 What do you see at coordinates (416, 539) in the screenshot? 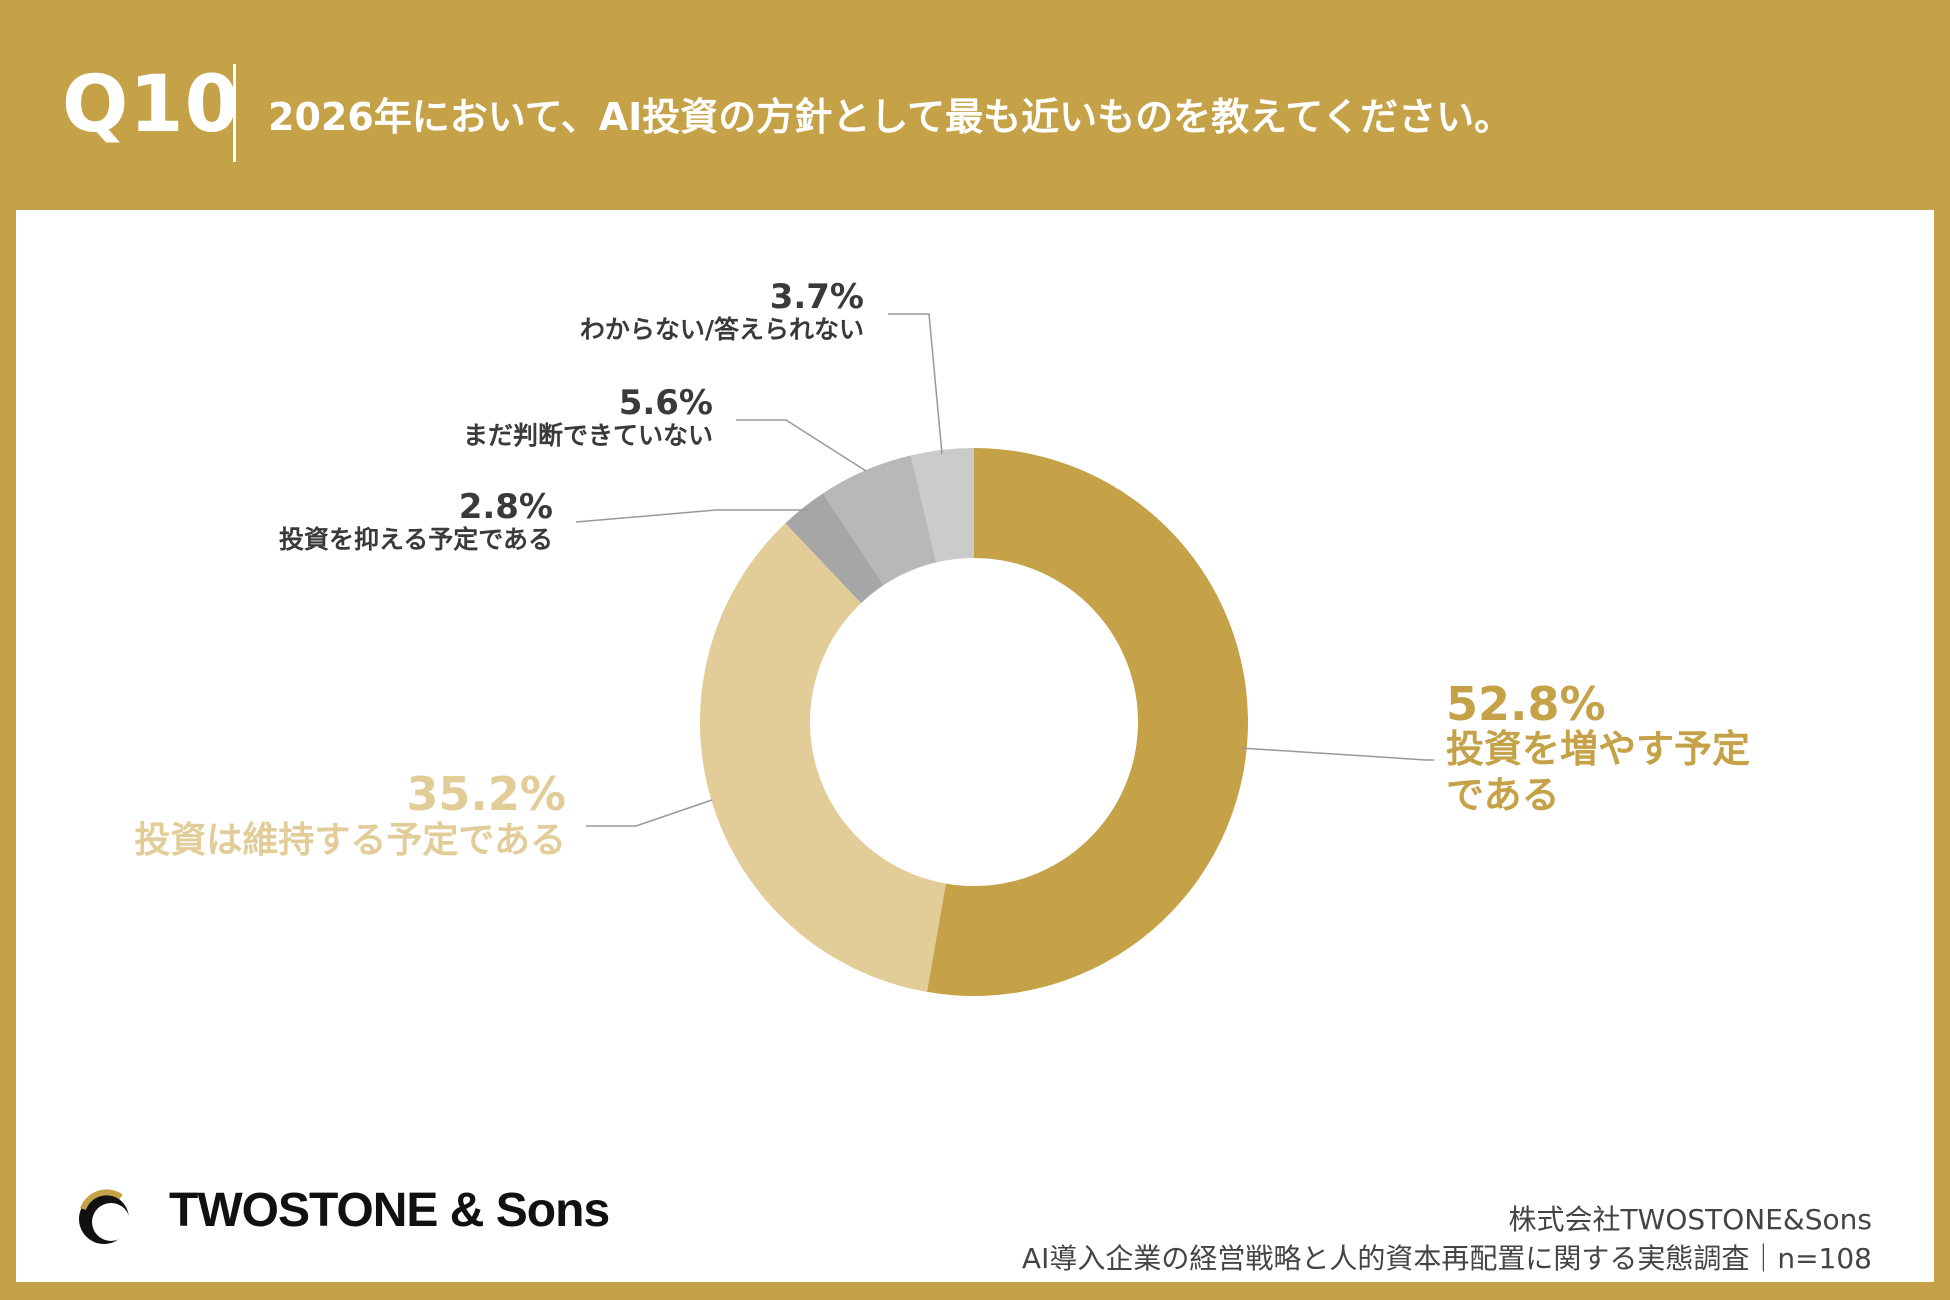
I see `category-label-restrain: 投資を抑える予定である` at bounding box center [416, 539].